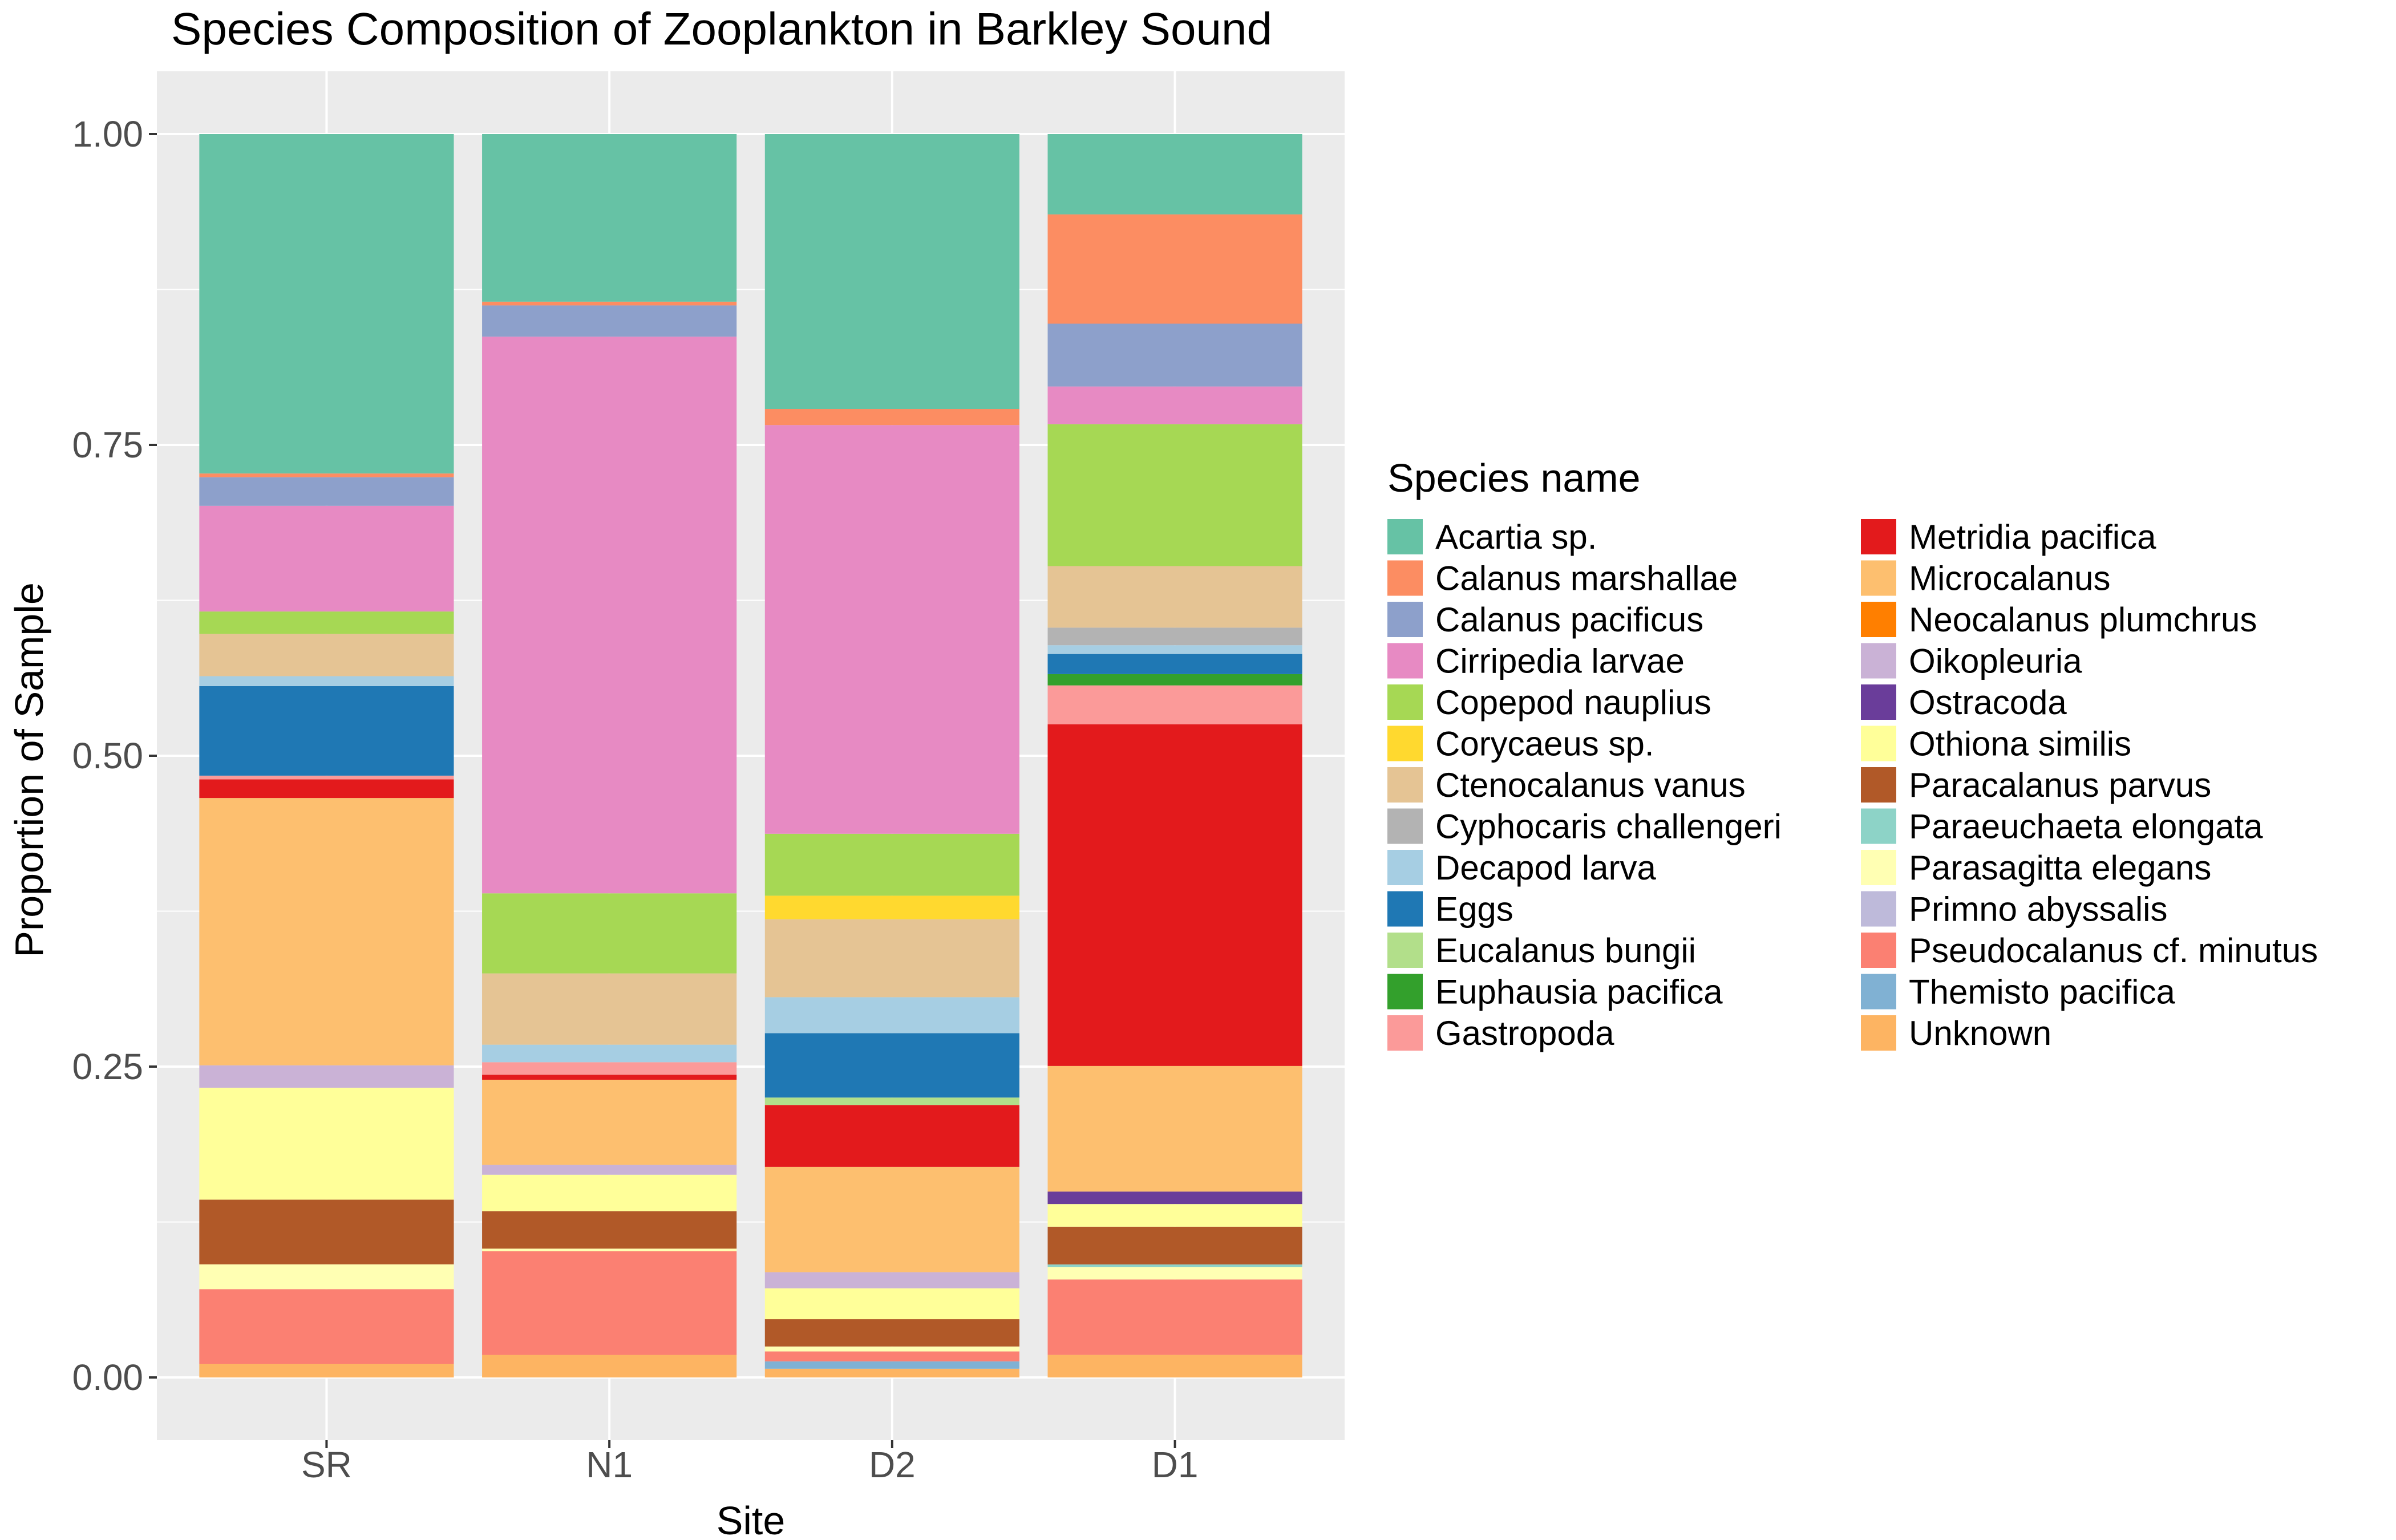 This screenshot has width=2396, height=1540. Describe the element at coordinates (326, 1465) in the screenshot. I see `x-tick-label: SR` at that location.